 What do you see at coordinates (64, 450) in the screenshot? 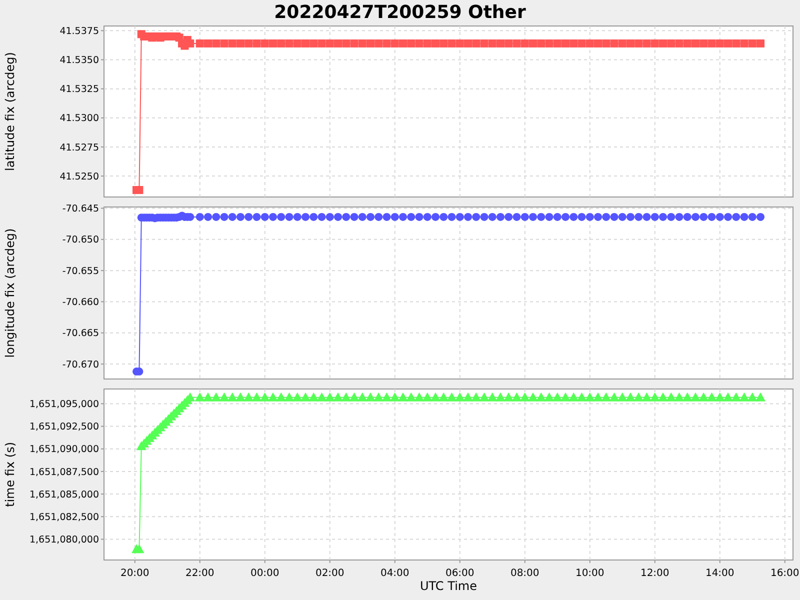
I see `y-tick-label: 1,651,090,000` at bounding box center [64, 450].